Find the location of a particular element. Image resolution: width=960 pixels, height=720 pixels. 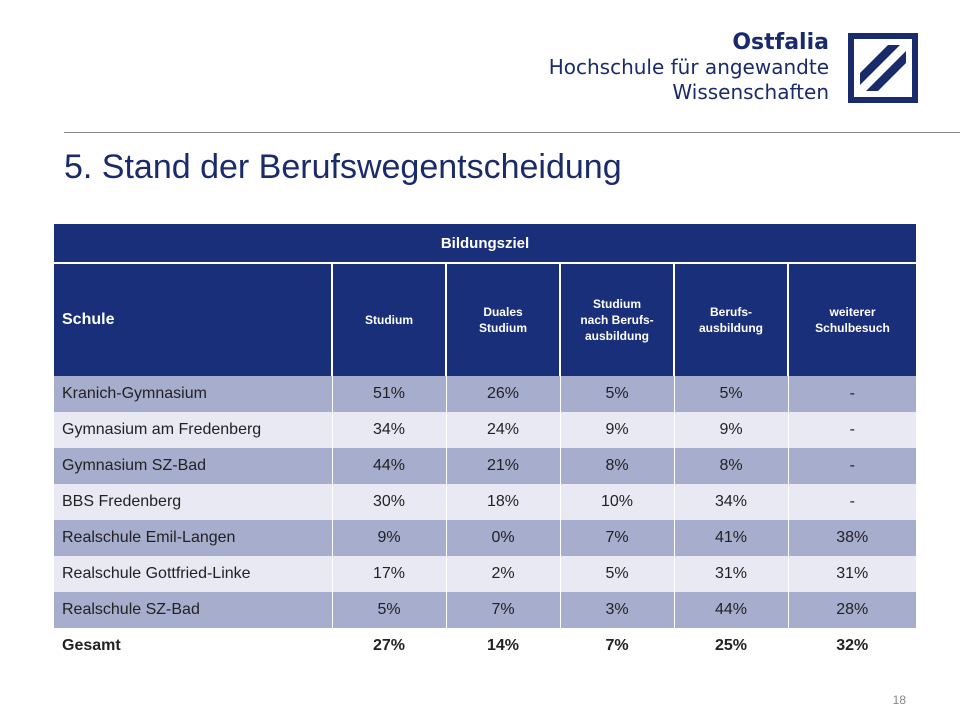

column-header: weiterer Schulbesuch is located at coordinates (851, 319).